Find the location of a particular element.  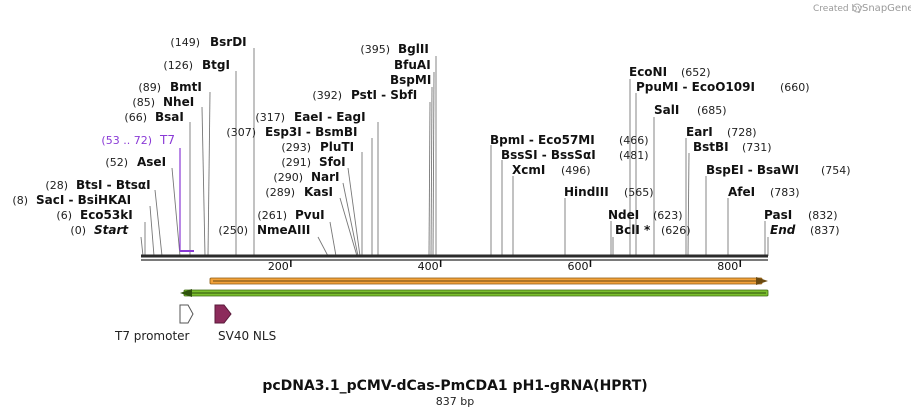

site-num: (728) is located at coordinates (742, 132).